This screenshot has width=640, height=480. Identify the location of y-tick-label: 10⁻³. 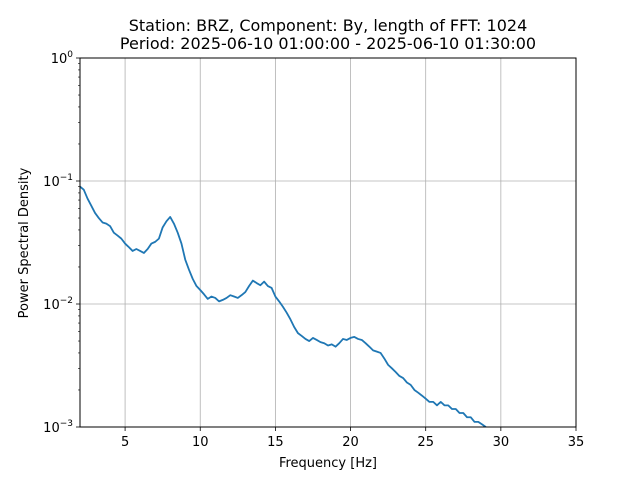
(58, 427).